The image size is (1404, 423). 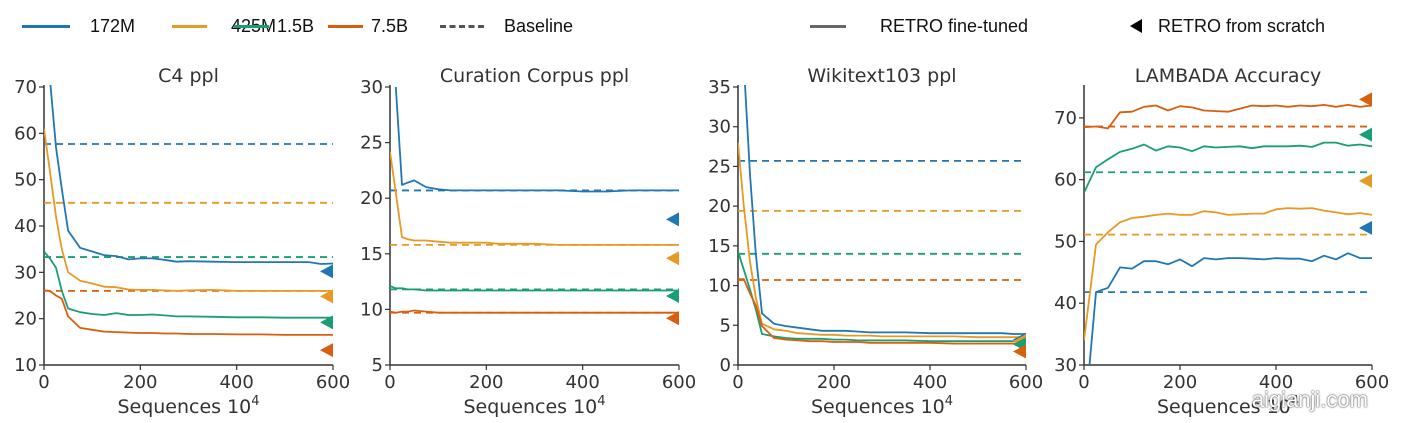 I want to click on watermark: aigianji.com, so click(x=1309, y=399).